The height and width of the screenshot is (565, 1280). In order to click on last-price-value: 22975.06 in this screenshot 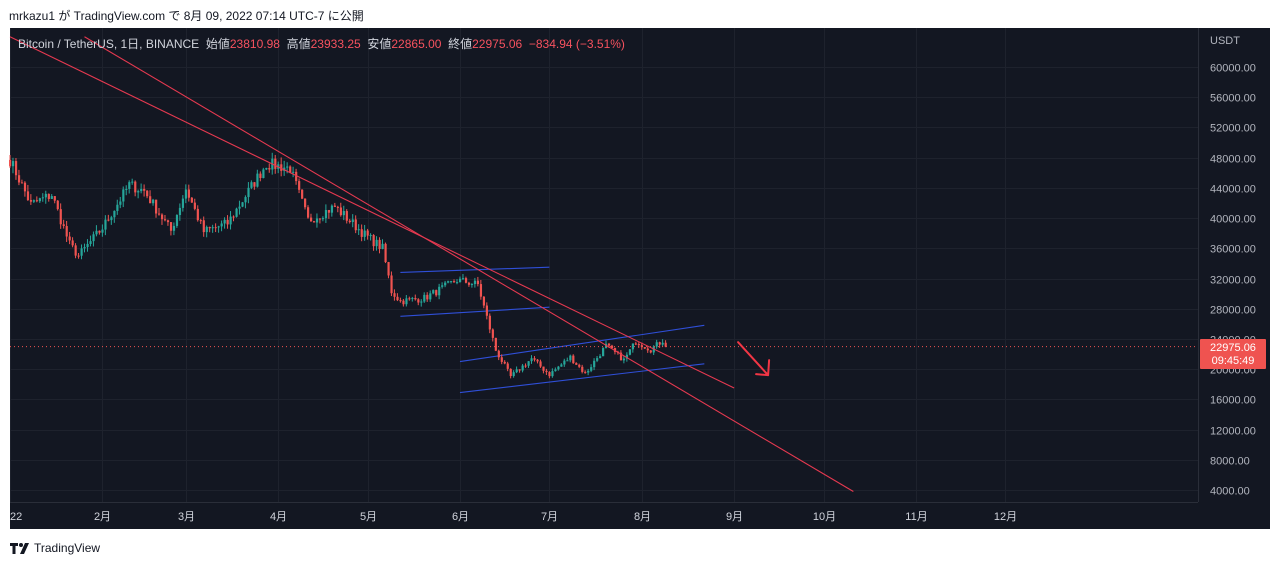, I will do `click(1233, 348)`.